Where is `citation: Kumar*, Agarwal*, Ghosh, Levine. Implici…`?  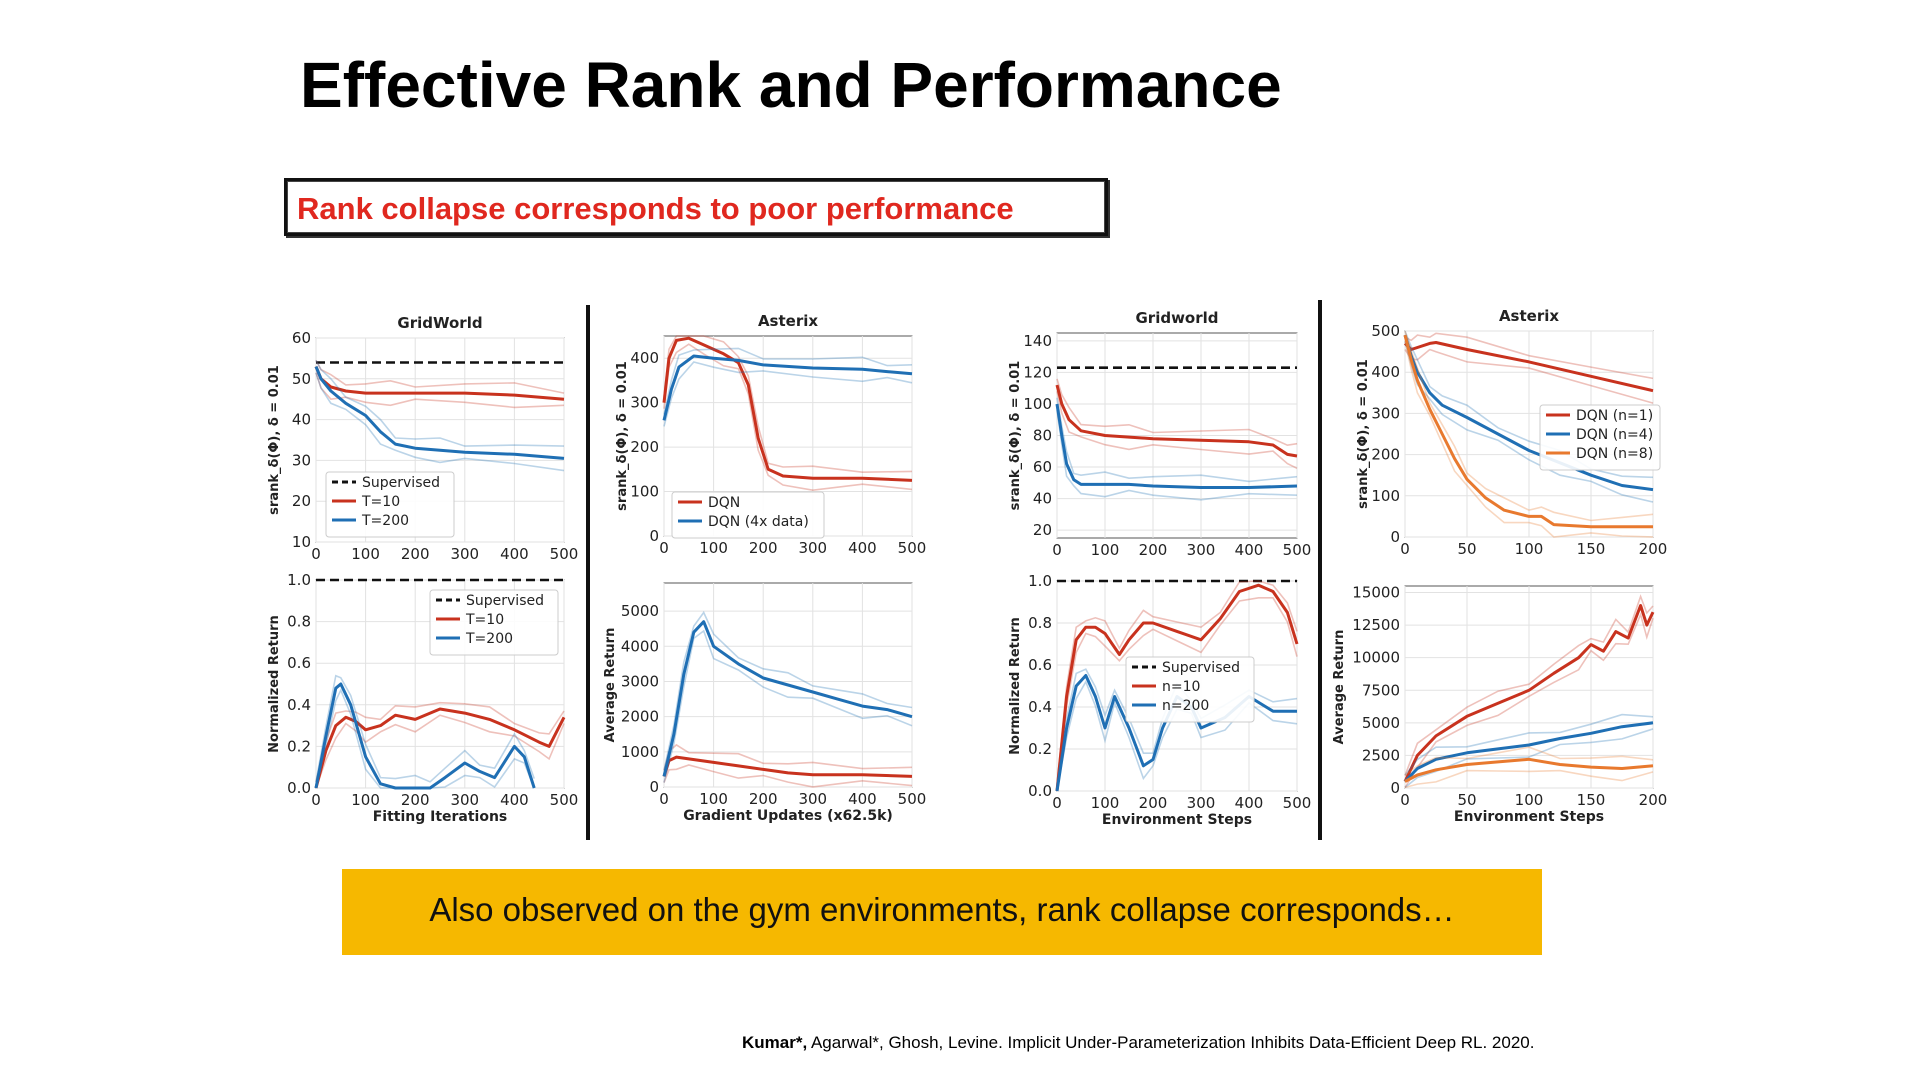
citation: Kumar*, Agarwal*, Ghosh, Levine. Implici… is located at coordinates (1152, 1043).